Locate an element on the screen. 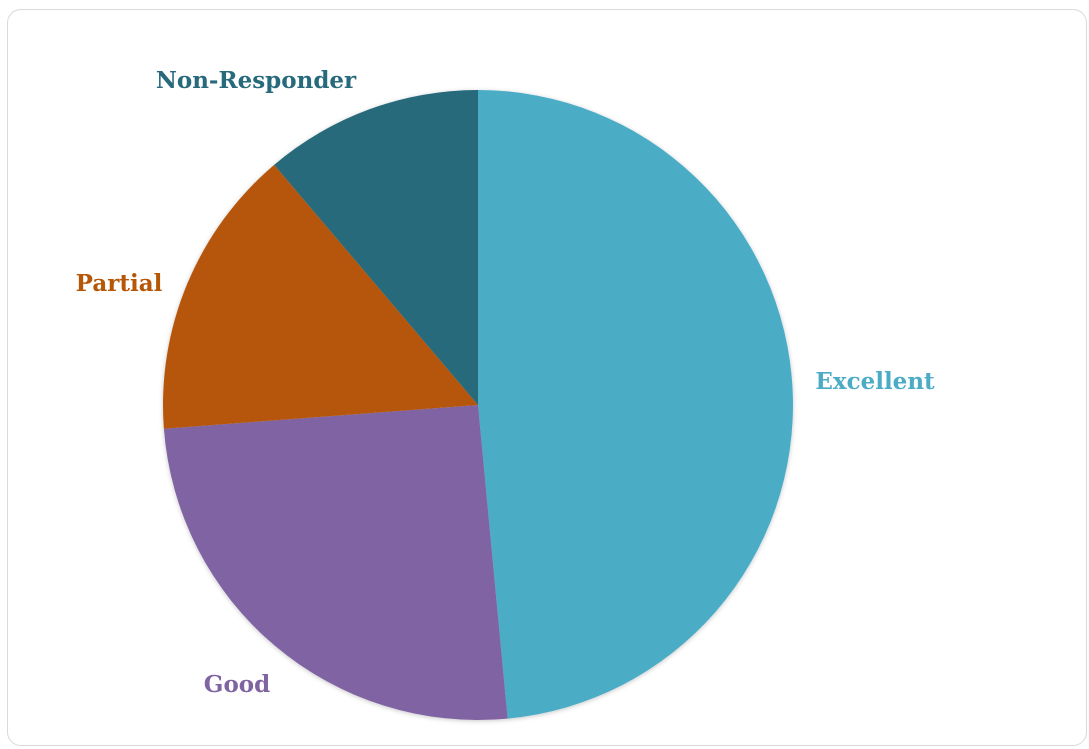 The width and height of the screenshot is (1089, 749). slice-label-good: Good is located at coordinates (237, 684).